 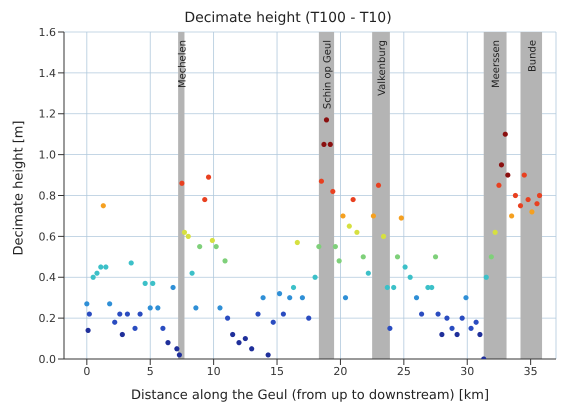 What do you see at coordinates (150, 371) in the screenshot?
I see `x-tick-label: 5` at bounding box center [150, 371].